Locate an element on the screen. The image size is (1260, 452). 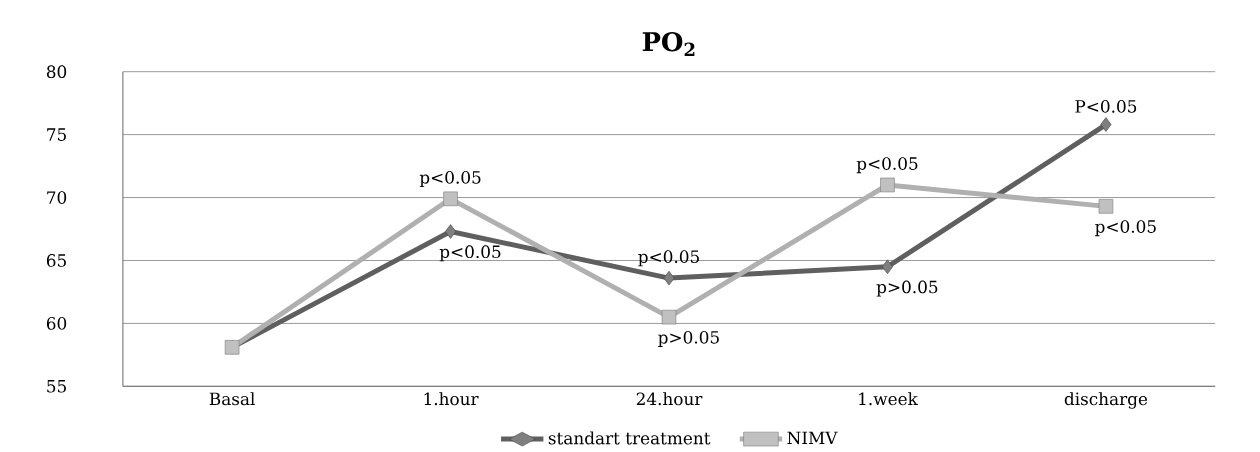
x-tick-label: 1.week is located at coordinates (888, 399).